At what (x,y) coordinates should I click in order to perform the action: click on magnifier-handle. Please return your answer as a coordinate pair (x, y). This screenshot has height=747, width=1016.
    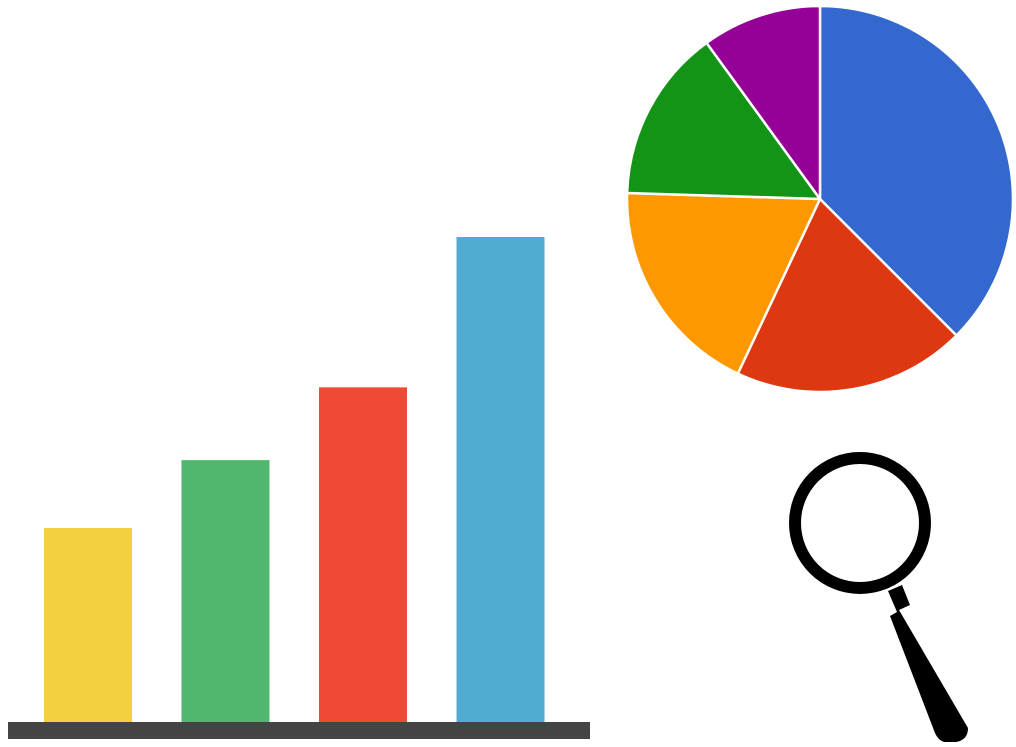
    Looking at the image, I should click on (928, 663).